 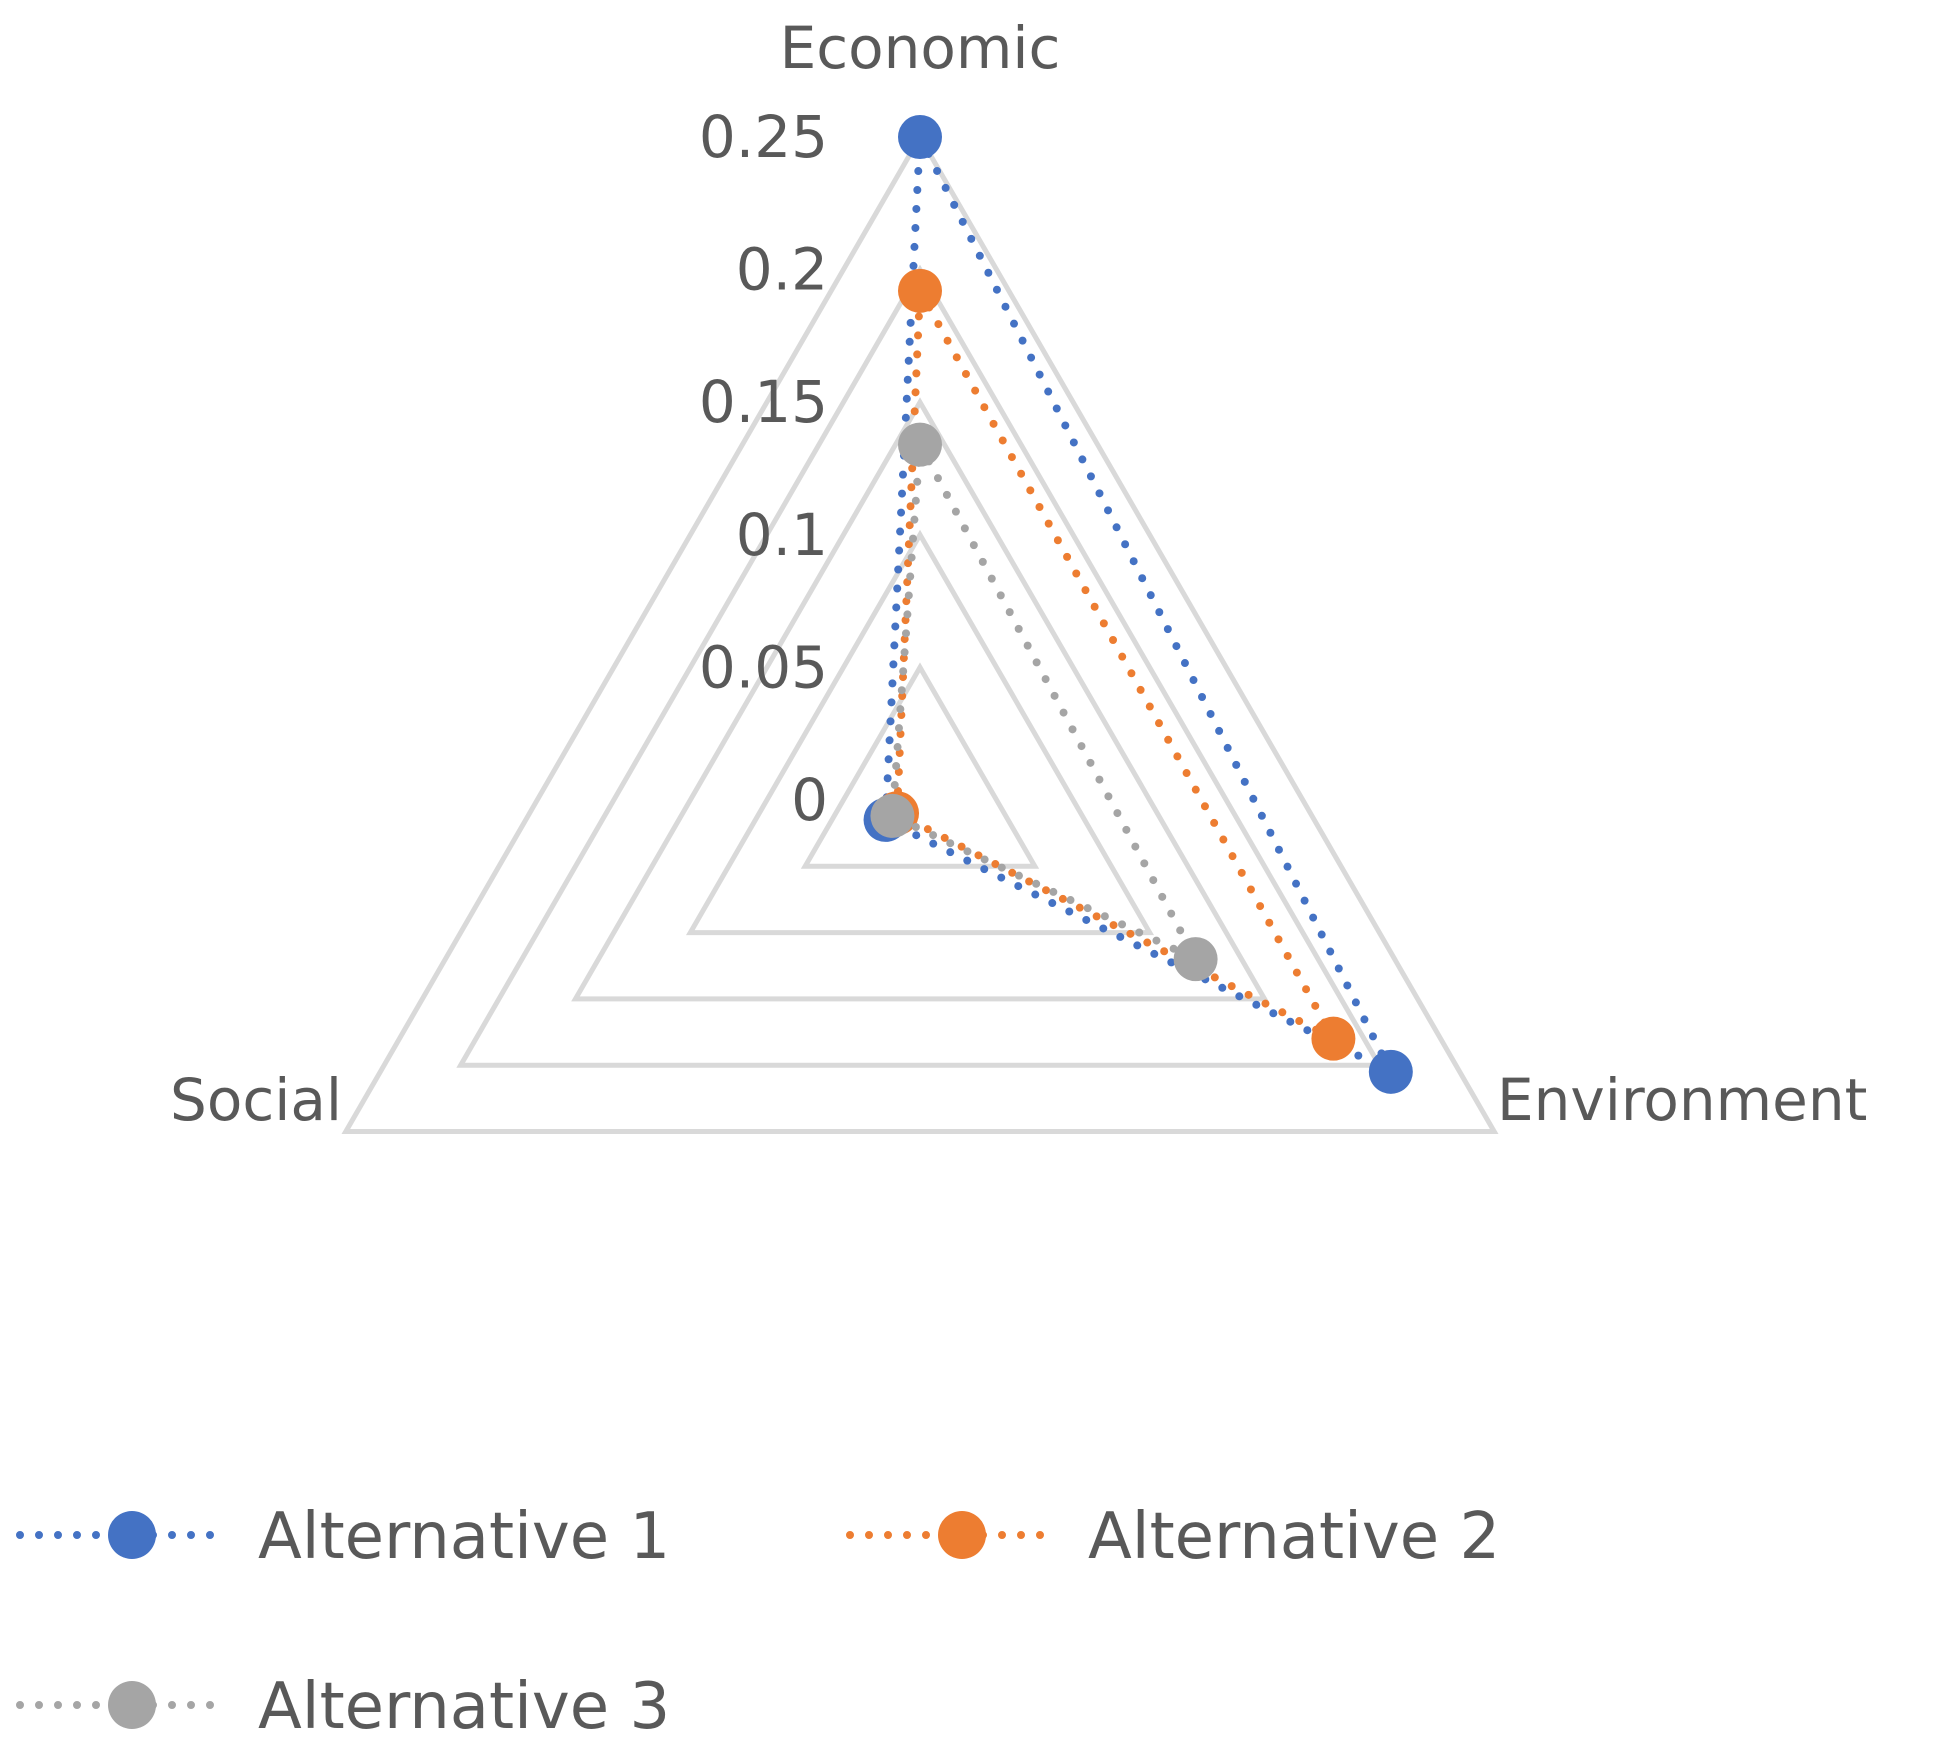 What do you see at coordinates (763, 137) in the screenshot?
I see `tick-label: 0.25` at bounding box center [763, 137].